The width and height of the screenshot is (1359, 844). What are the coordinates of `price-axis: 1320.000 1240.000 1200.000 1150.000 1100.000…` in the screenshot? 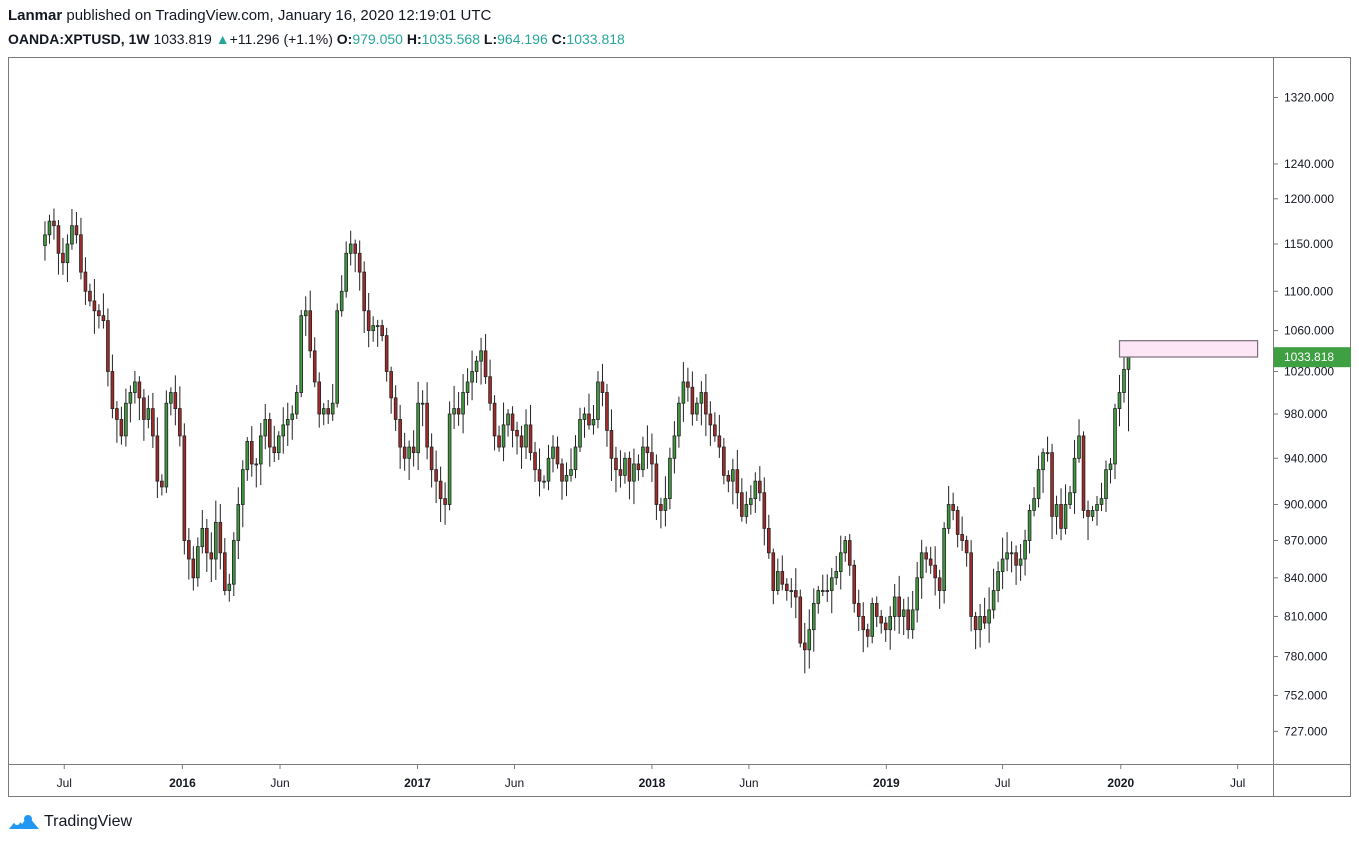 It's located at (1303, 415).